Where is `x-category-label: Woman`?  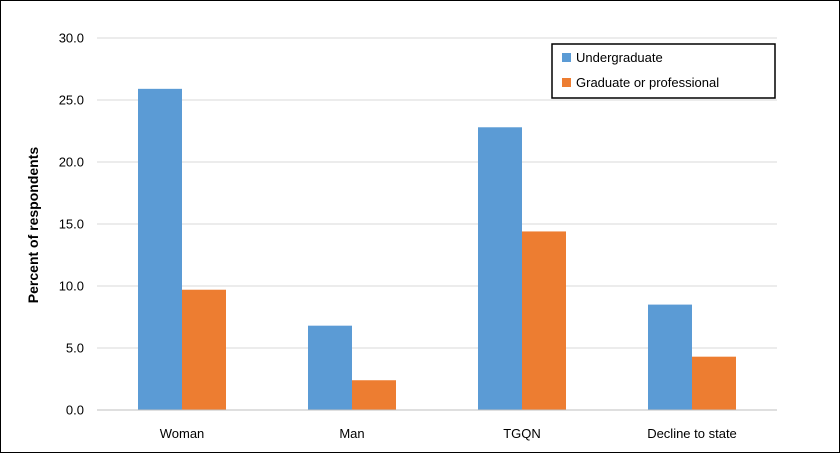
x-category-label: Woman is located at coordinates (182, 433).